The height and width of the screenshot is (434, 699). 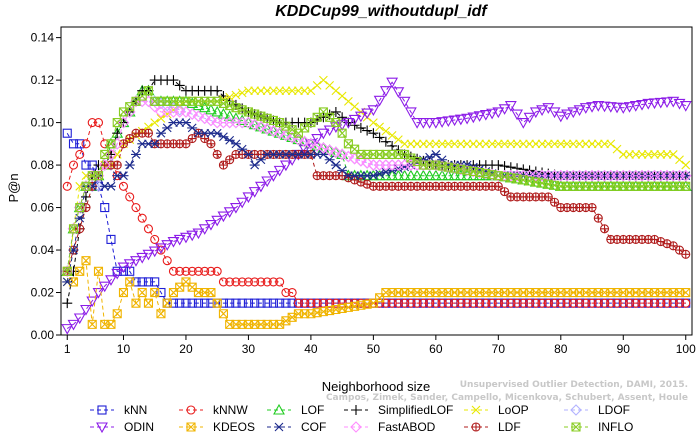 What do you see at coordinates (43, 38) in the screenshot?
I see `y-tick-label: 0.14` at bounding box center [43, 38].